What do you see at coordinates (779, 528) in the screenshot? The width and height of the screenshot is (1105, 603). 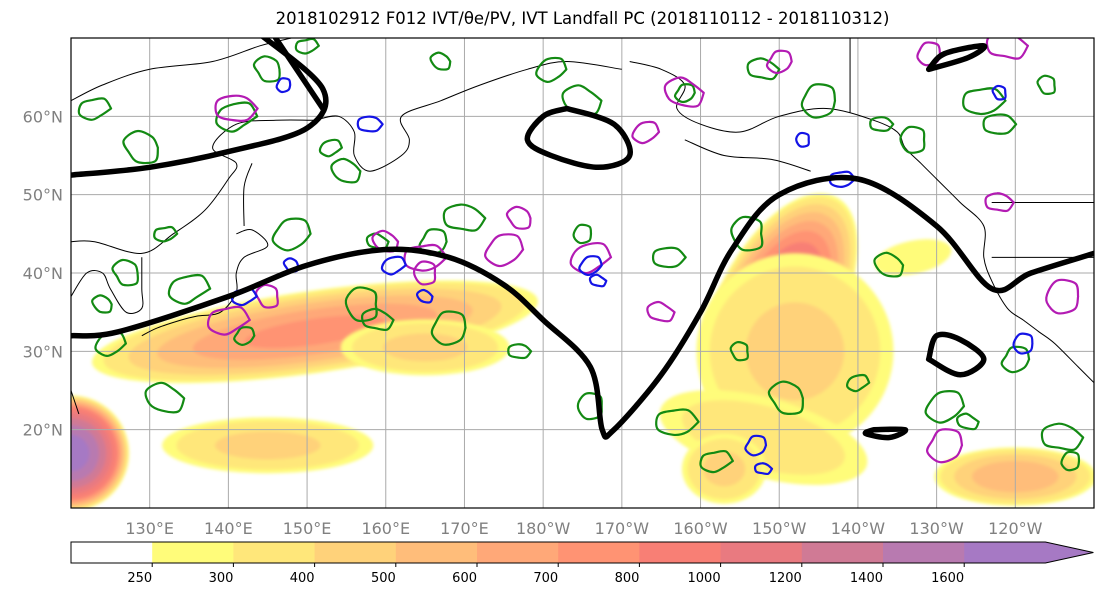 I see `x-tick-label: 150°W` at bounding box center [779, 528].